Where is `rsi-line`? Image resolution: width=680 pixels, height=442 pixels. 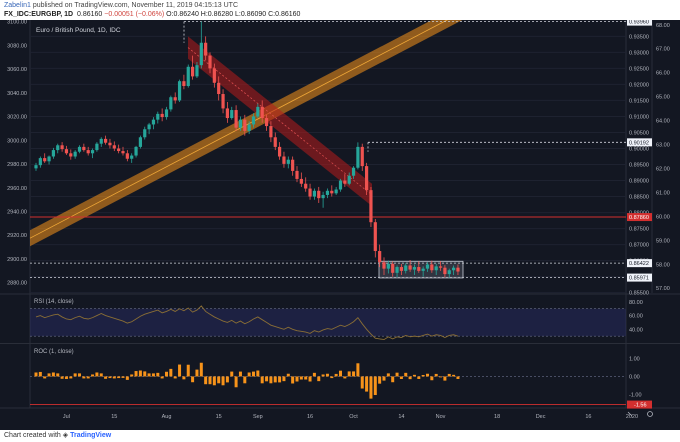
rsi-line is located at coordinates (247, 323).